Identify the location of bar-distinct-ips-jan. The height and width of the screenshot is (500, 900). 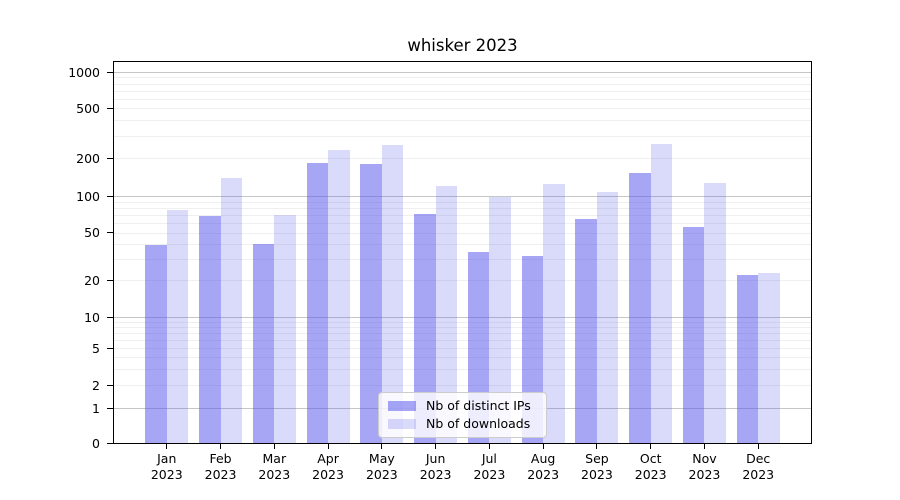
(156, 344).